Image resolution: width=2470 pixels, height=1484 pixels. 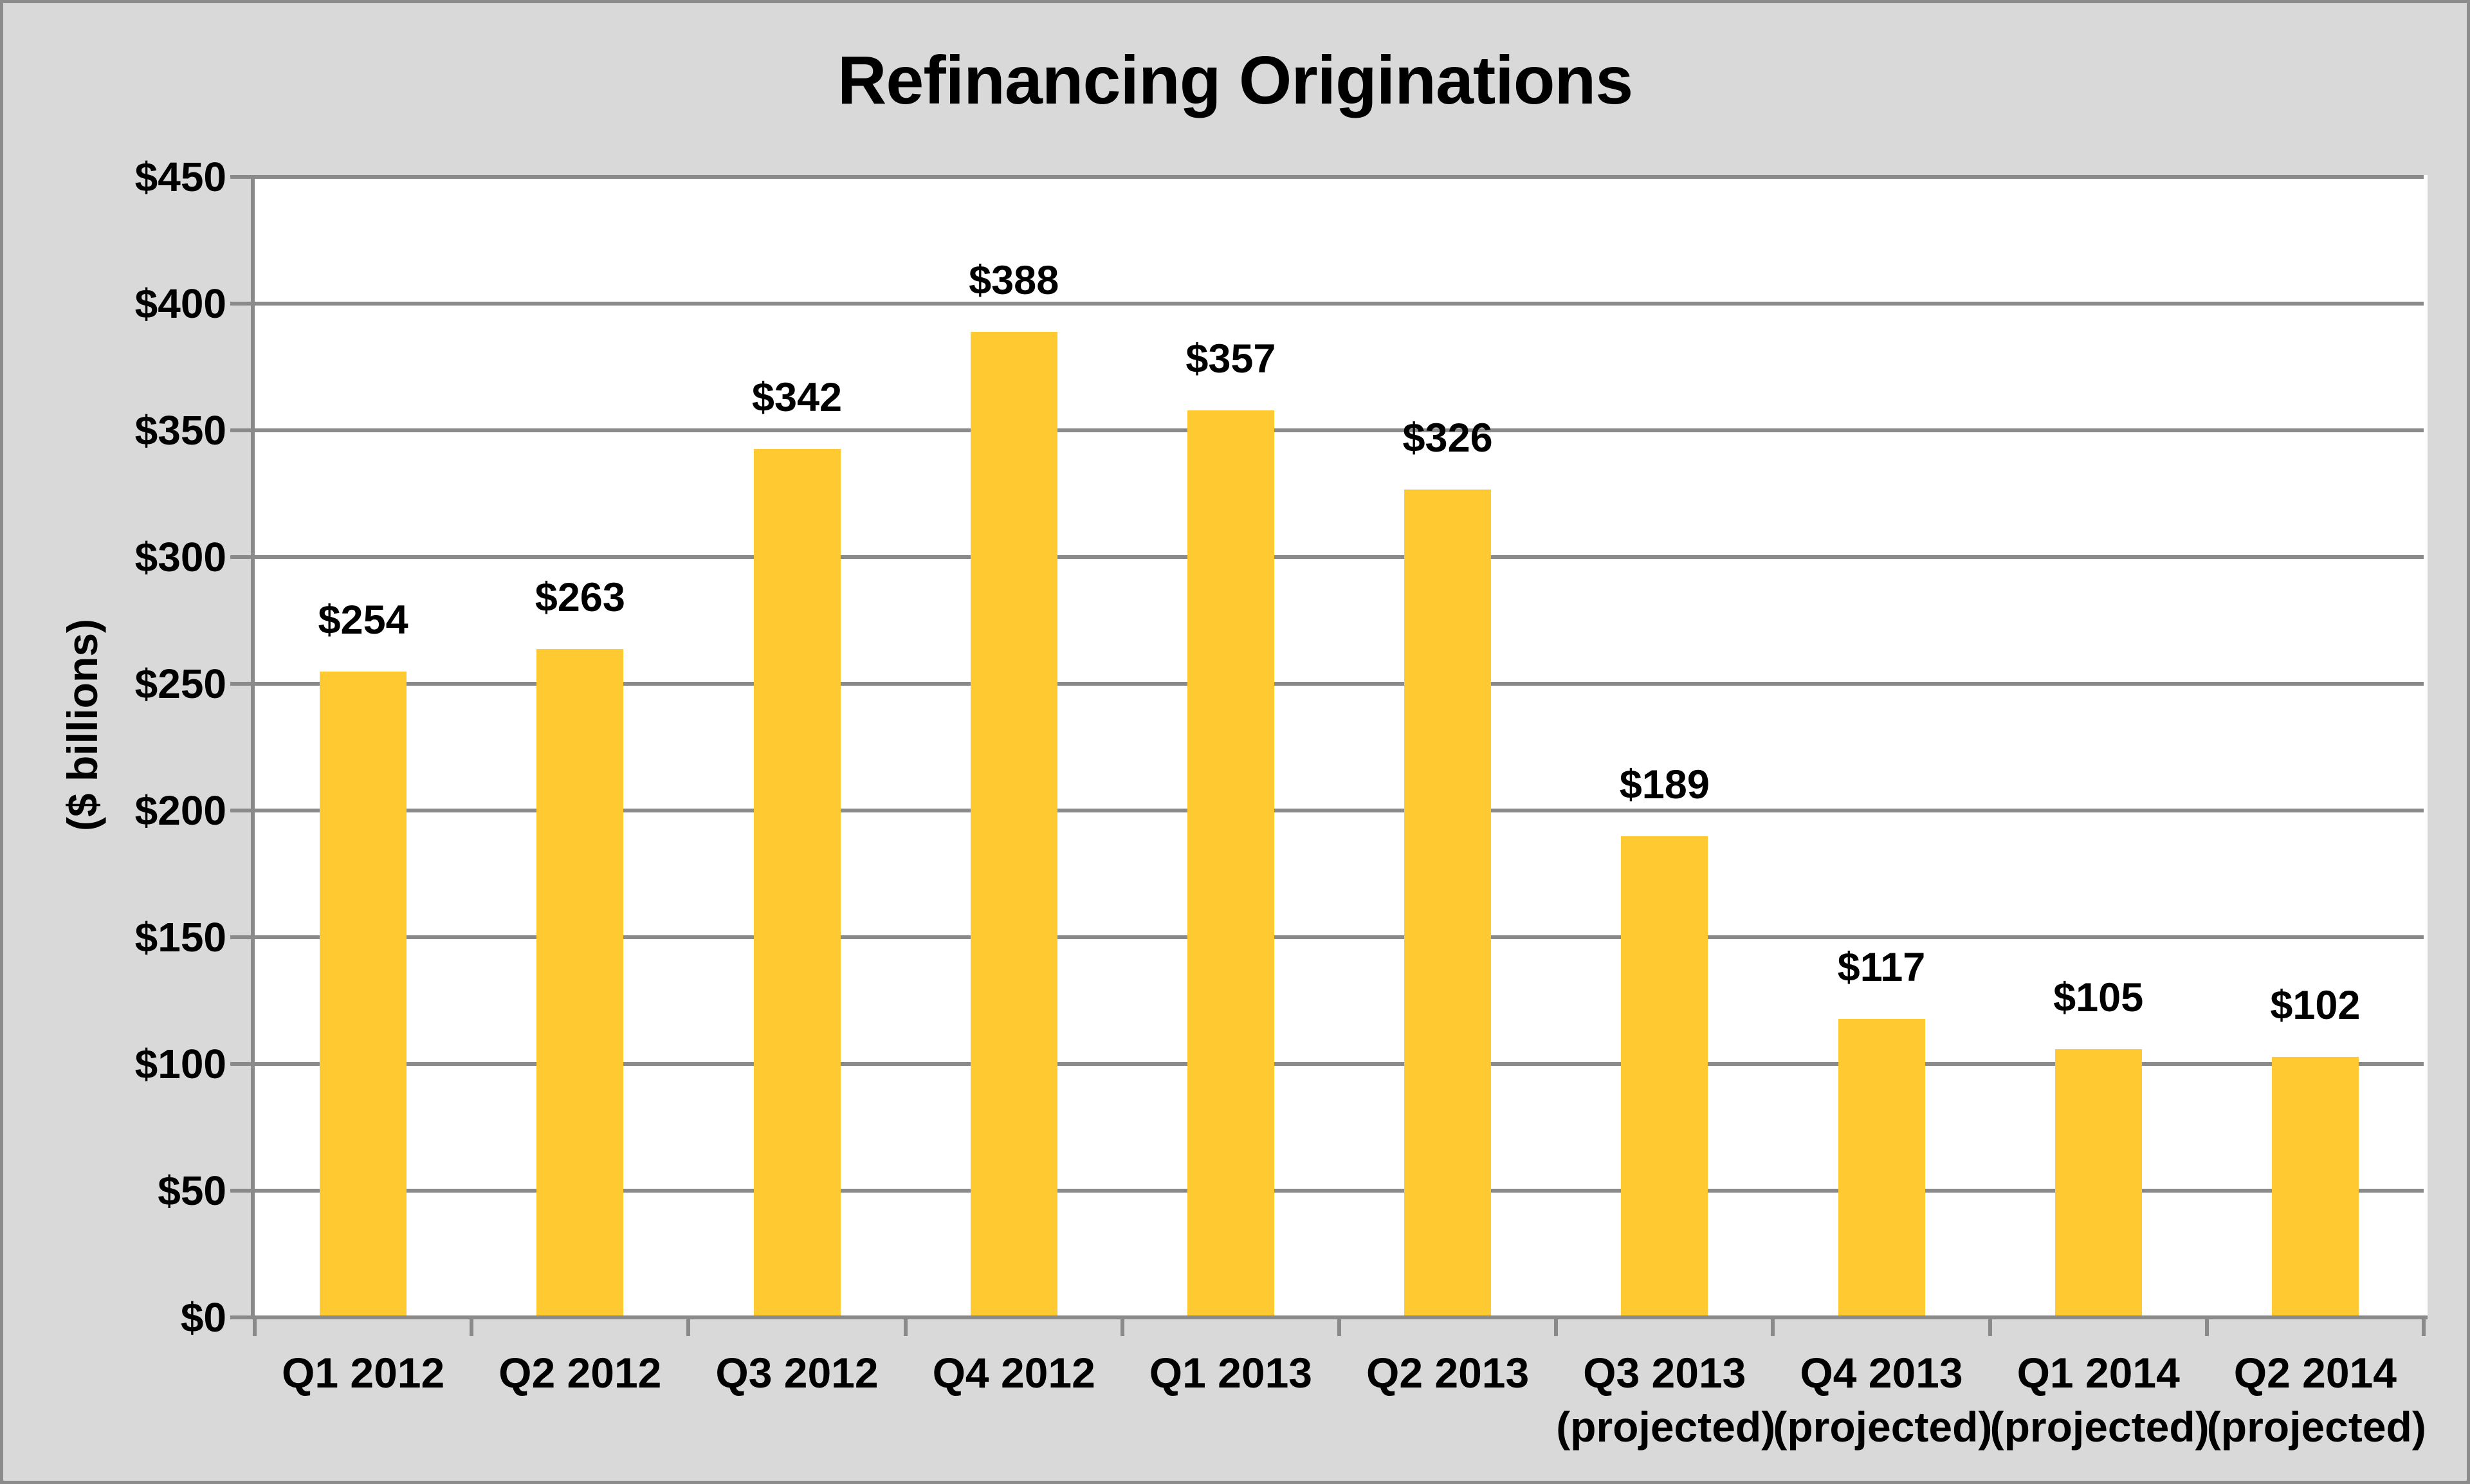 I want to click on x-tick-label-line1: Q2 2014, so click(x=2315, y=1373).